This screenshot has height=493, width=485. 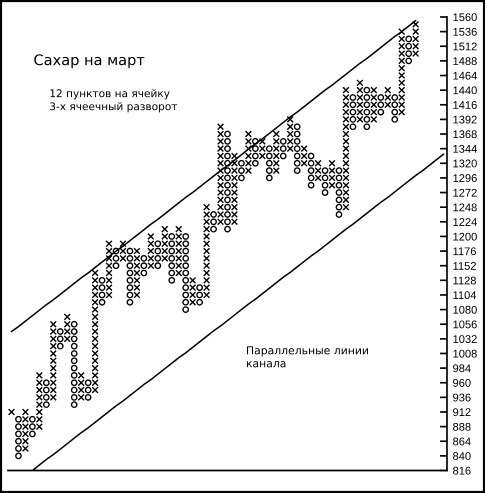 What do you see at coordinates (465, 164) in the screenshot?
I see `y-tick-label: 1320` at bounding box center [465, 164].